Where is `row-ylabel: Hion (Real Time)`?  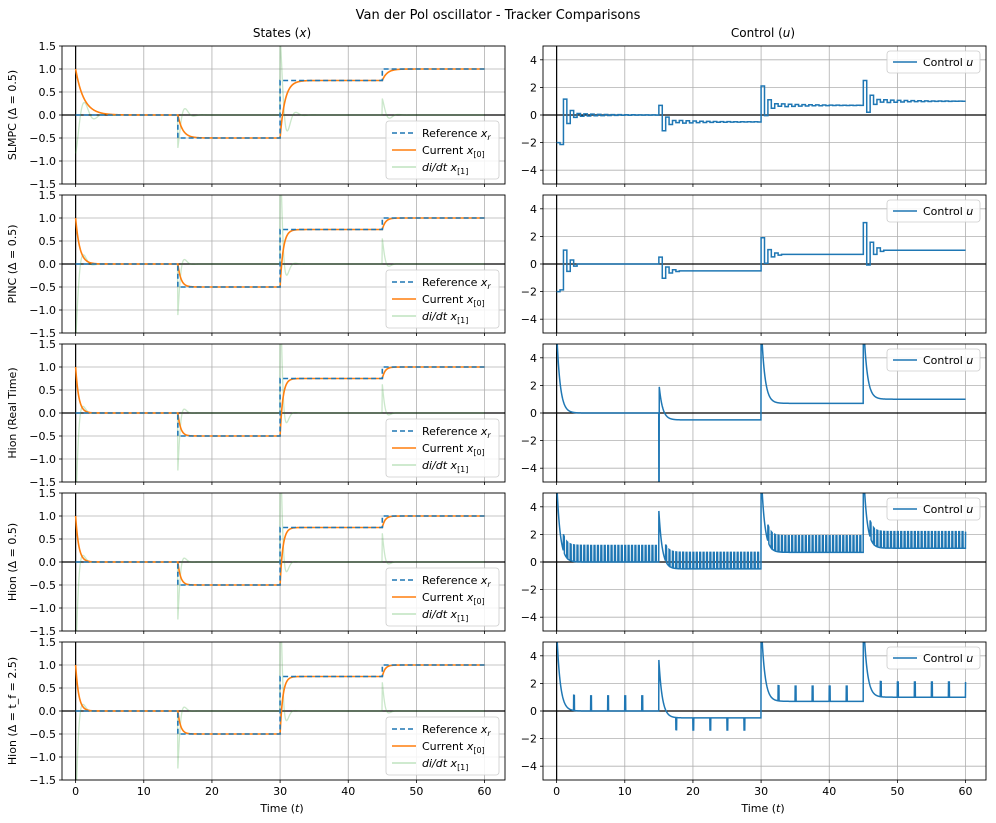
row-ylabel: Hion (Real Time) is located at coordinates (12, 412).